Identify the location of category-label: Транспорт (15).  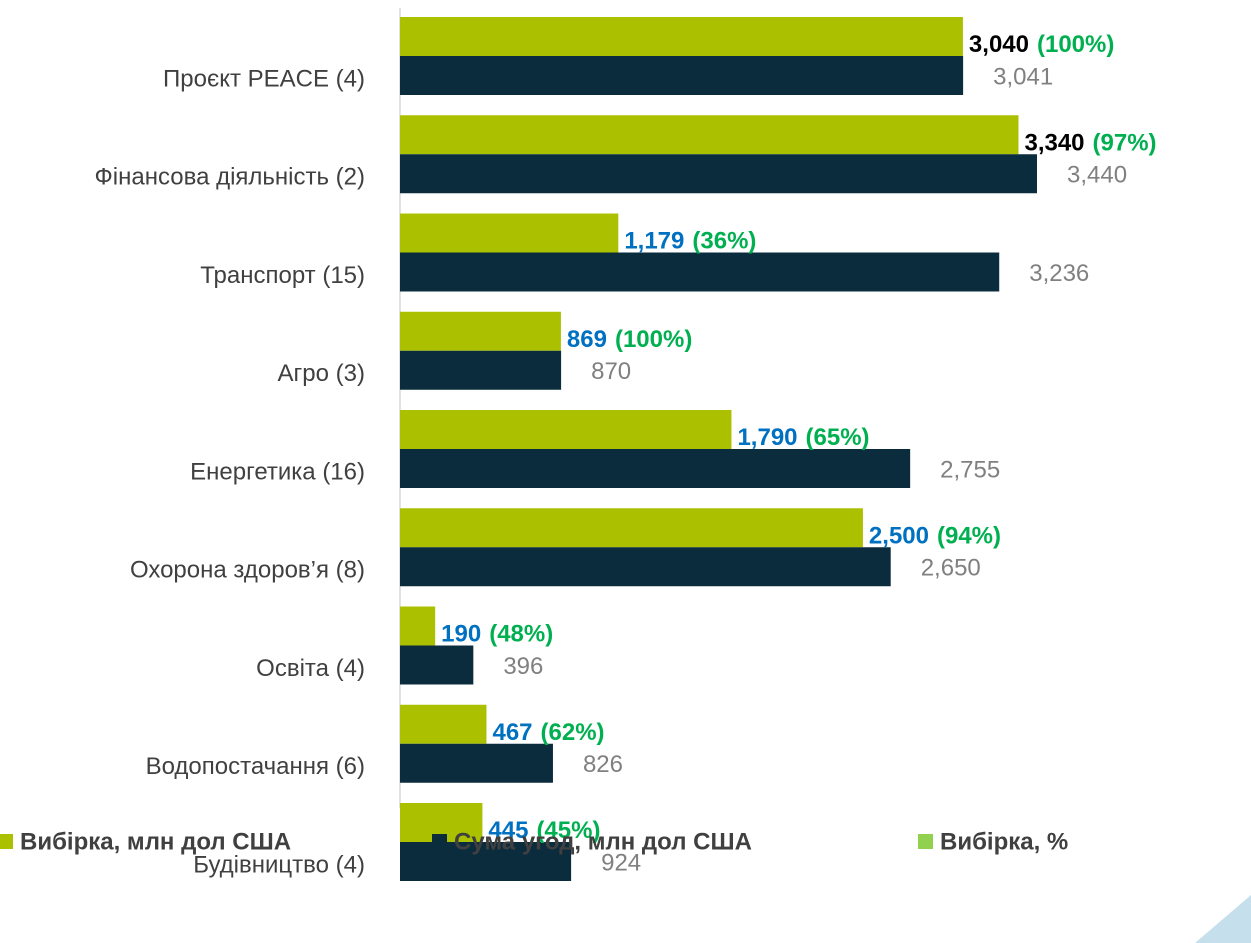
(282, 275).